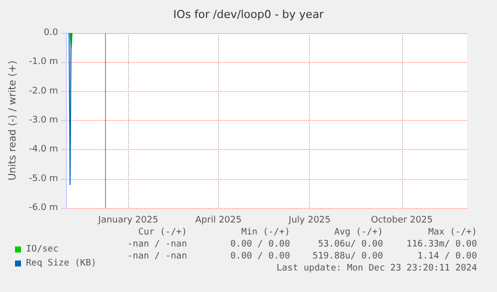 The height and width of the screenshot is (292, 497). I want to click on text: Avg (-/+), so click(358, 233).